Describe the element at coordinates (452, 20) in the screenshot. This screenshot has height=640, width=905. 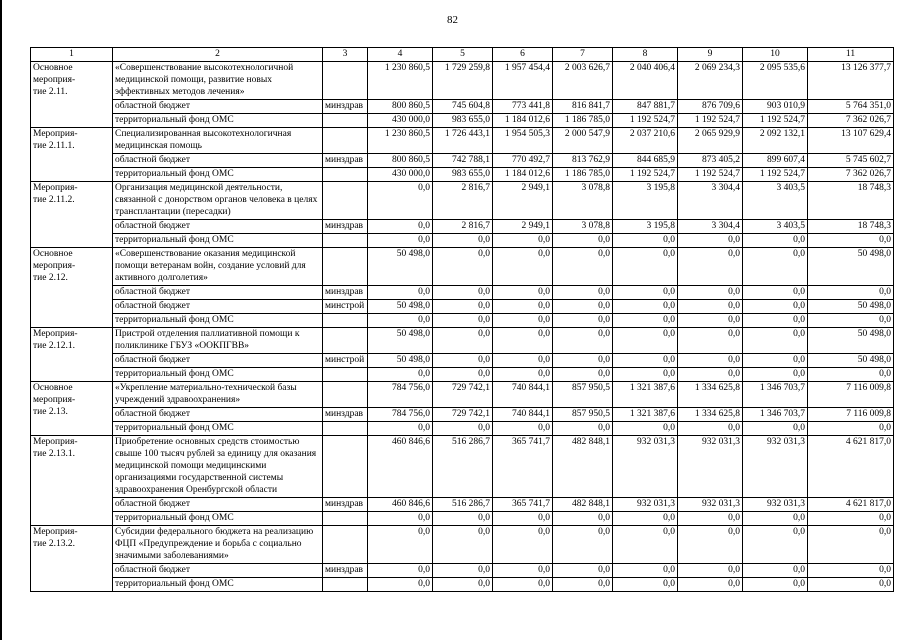
I see `page-number: 82` at that location.